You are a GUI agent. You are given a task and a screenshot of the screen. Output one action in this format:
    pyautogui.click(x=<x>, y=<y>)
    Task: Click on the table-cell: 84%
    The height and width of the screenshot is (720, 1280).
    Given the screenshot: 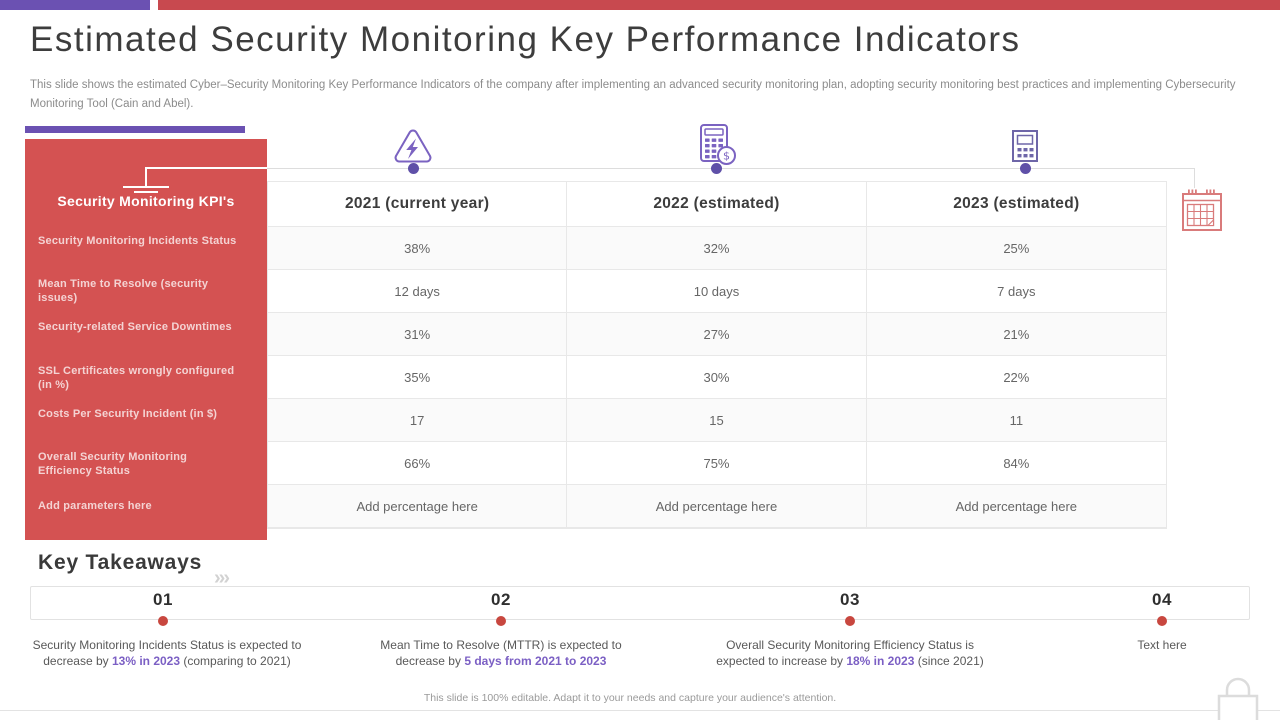 What is the action you would take?
    pyautogui.click(x=1016, y=463)
    